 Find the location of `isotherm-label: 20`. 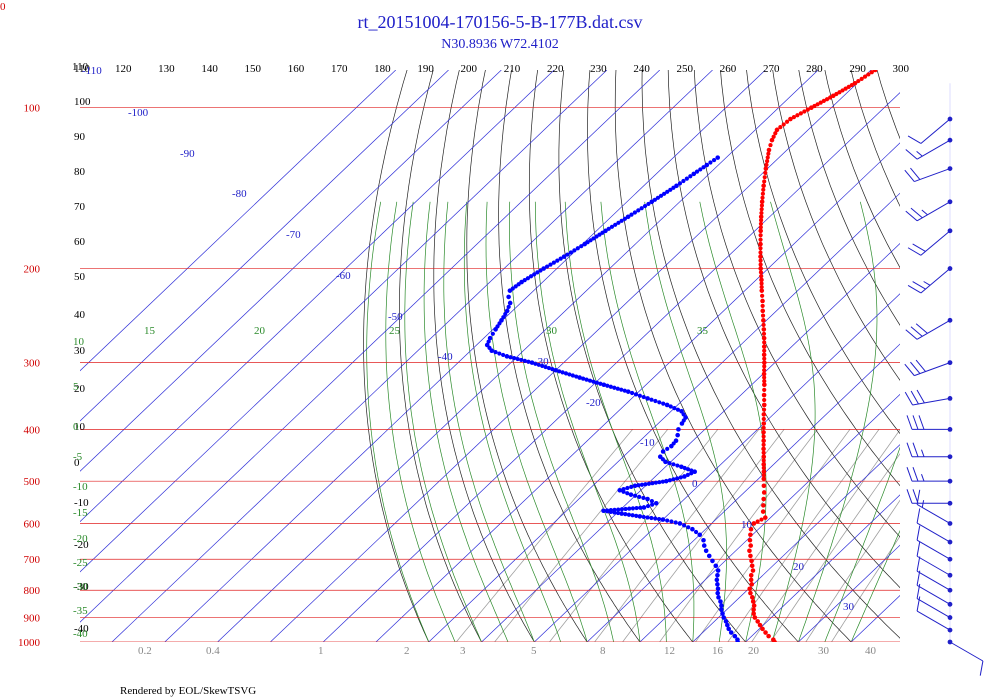

isotherm-label: 20 is located at coordinates (799, 567).